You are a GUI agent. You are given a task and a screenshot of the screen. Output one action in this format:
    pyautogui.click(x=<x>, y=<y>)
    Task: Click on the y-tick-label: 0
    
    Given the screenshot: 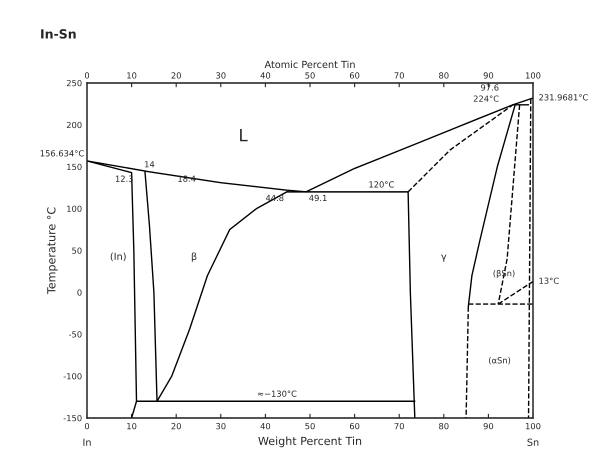 What is the action you would take?
    pyautogui.click(x=79, y=292)
    